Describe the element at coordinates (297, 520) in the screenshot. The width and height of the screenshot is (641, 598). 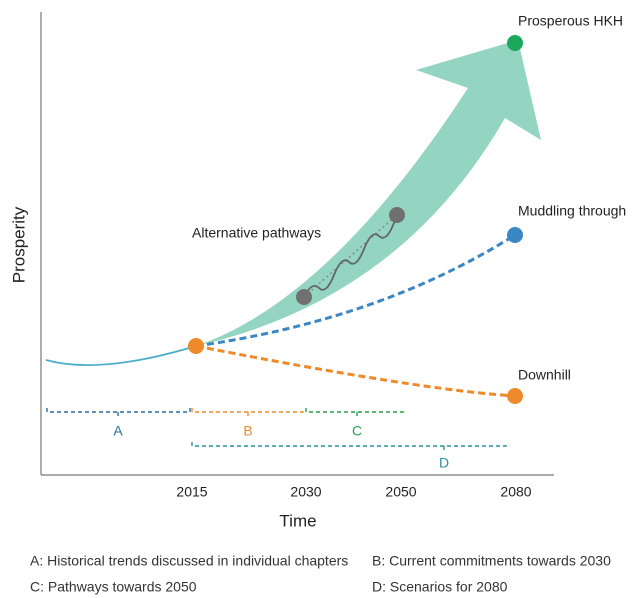
I see `x-label: Time` at that location.